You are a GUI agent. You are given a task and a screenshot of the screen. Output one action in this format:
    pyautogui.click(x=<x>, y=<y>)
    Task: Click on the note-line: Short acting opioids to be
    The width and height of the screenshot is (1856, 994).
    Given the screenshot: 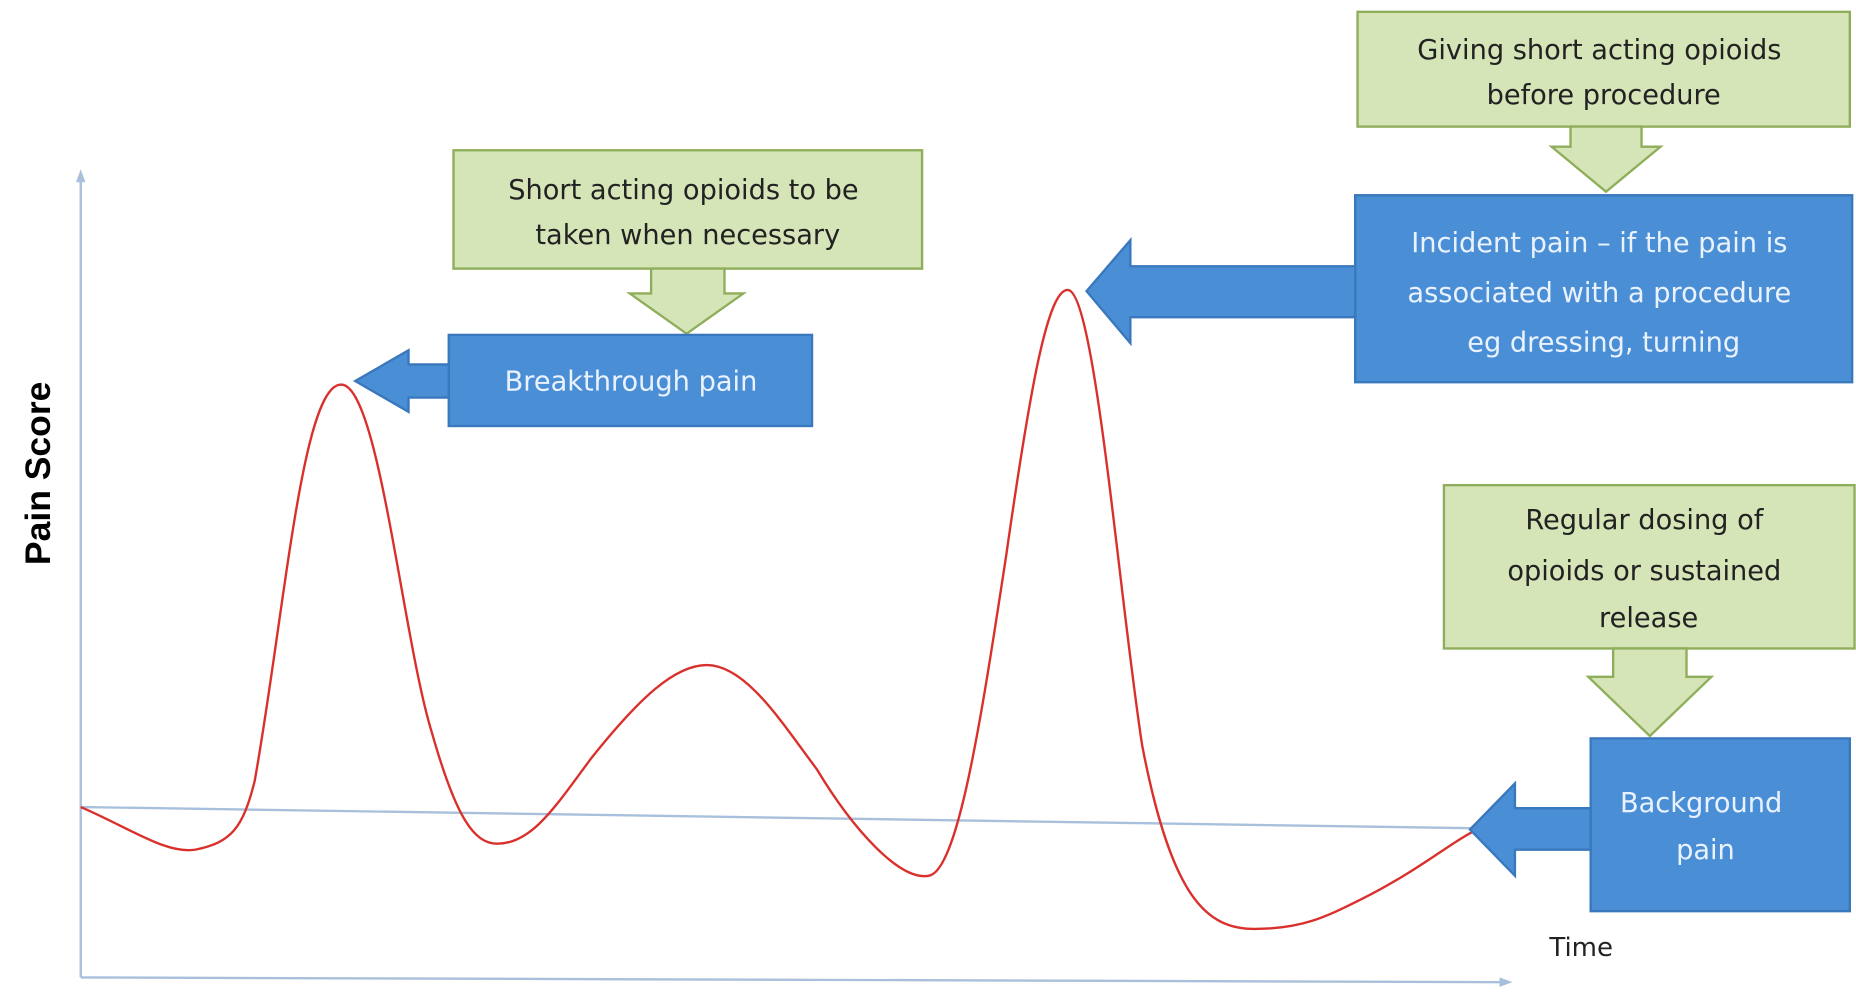 What is the action you would take?
    pyautogui.click(x=683, y=190)
    